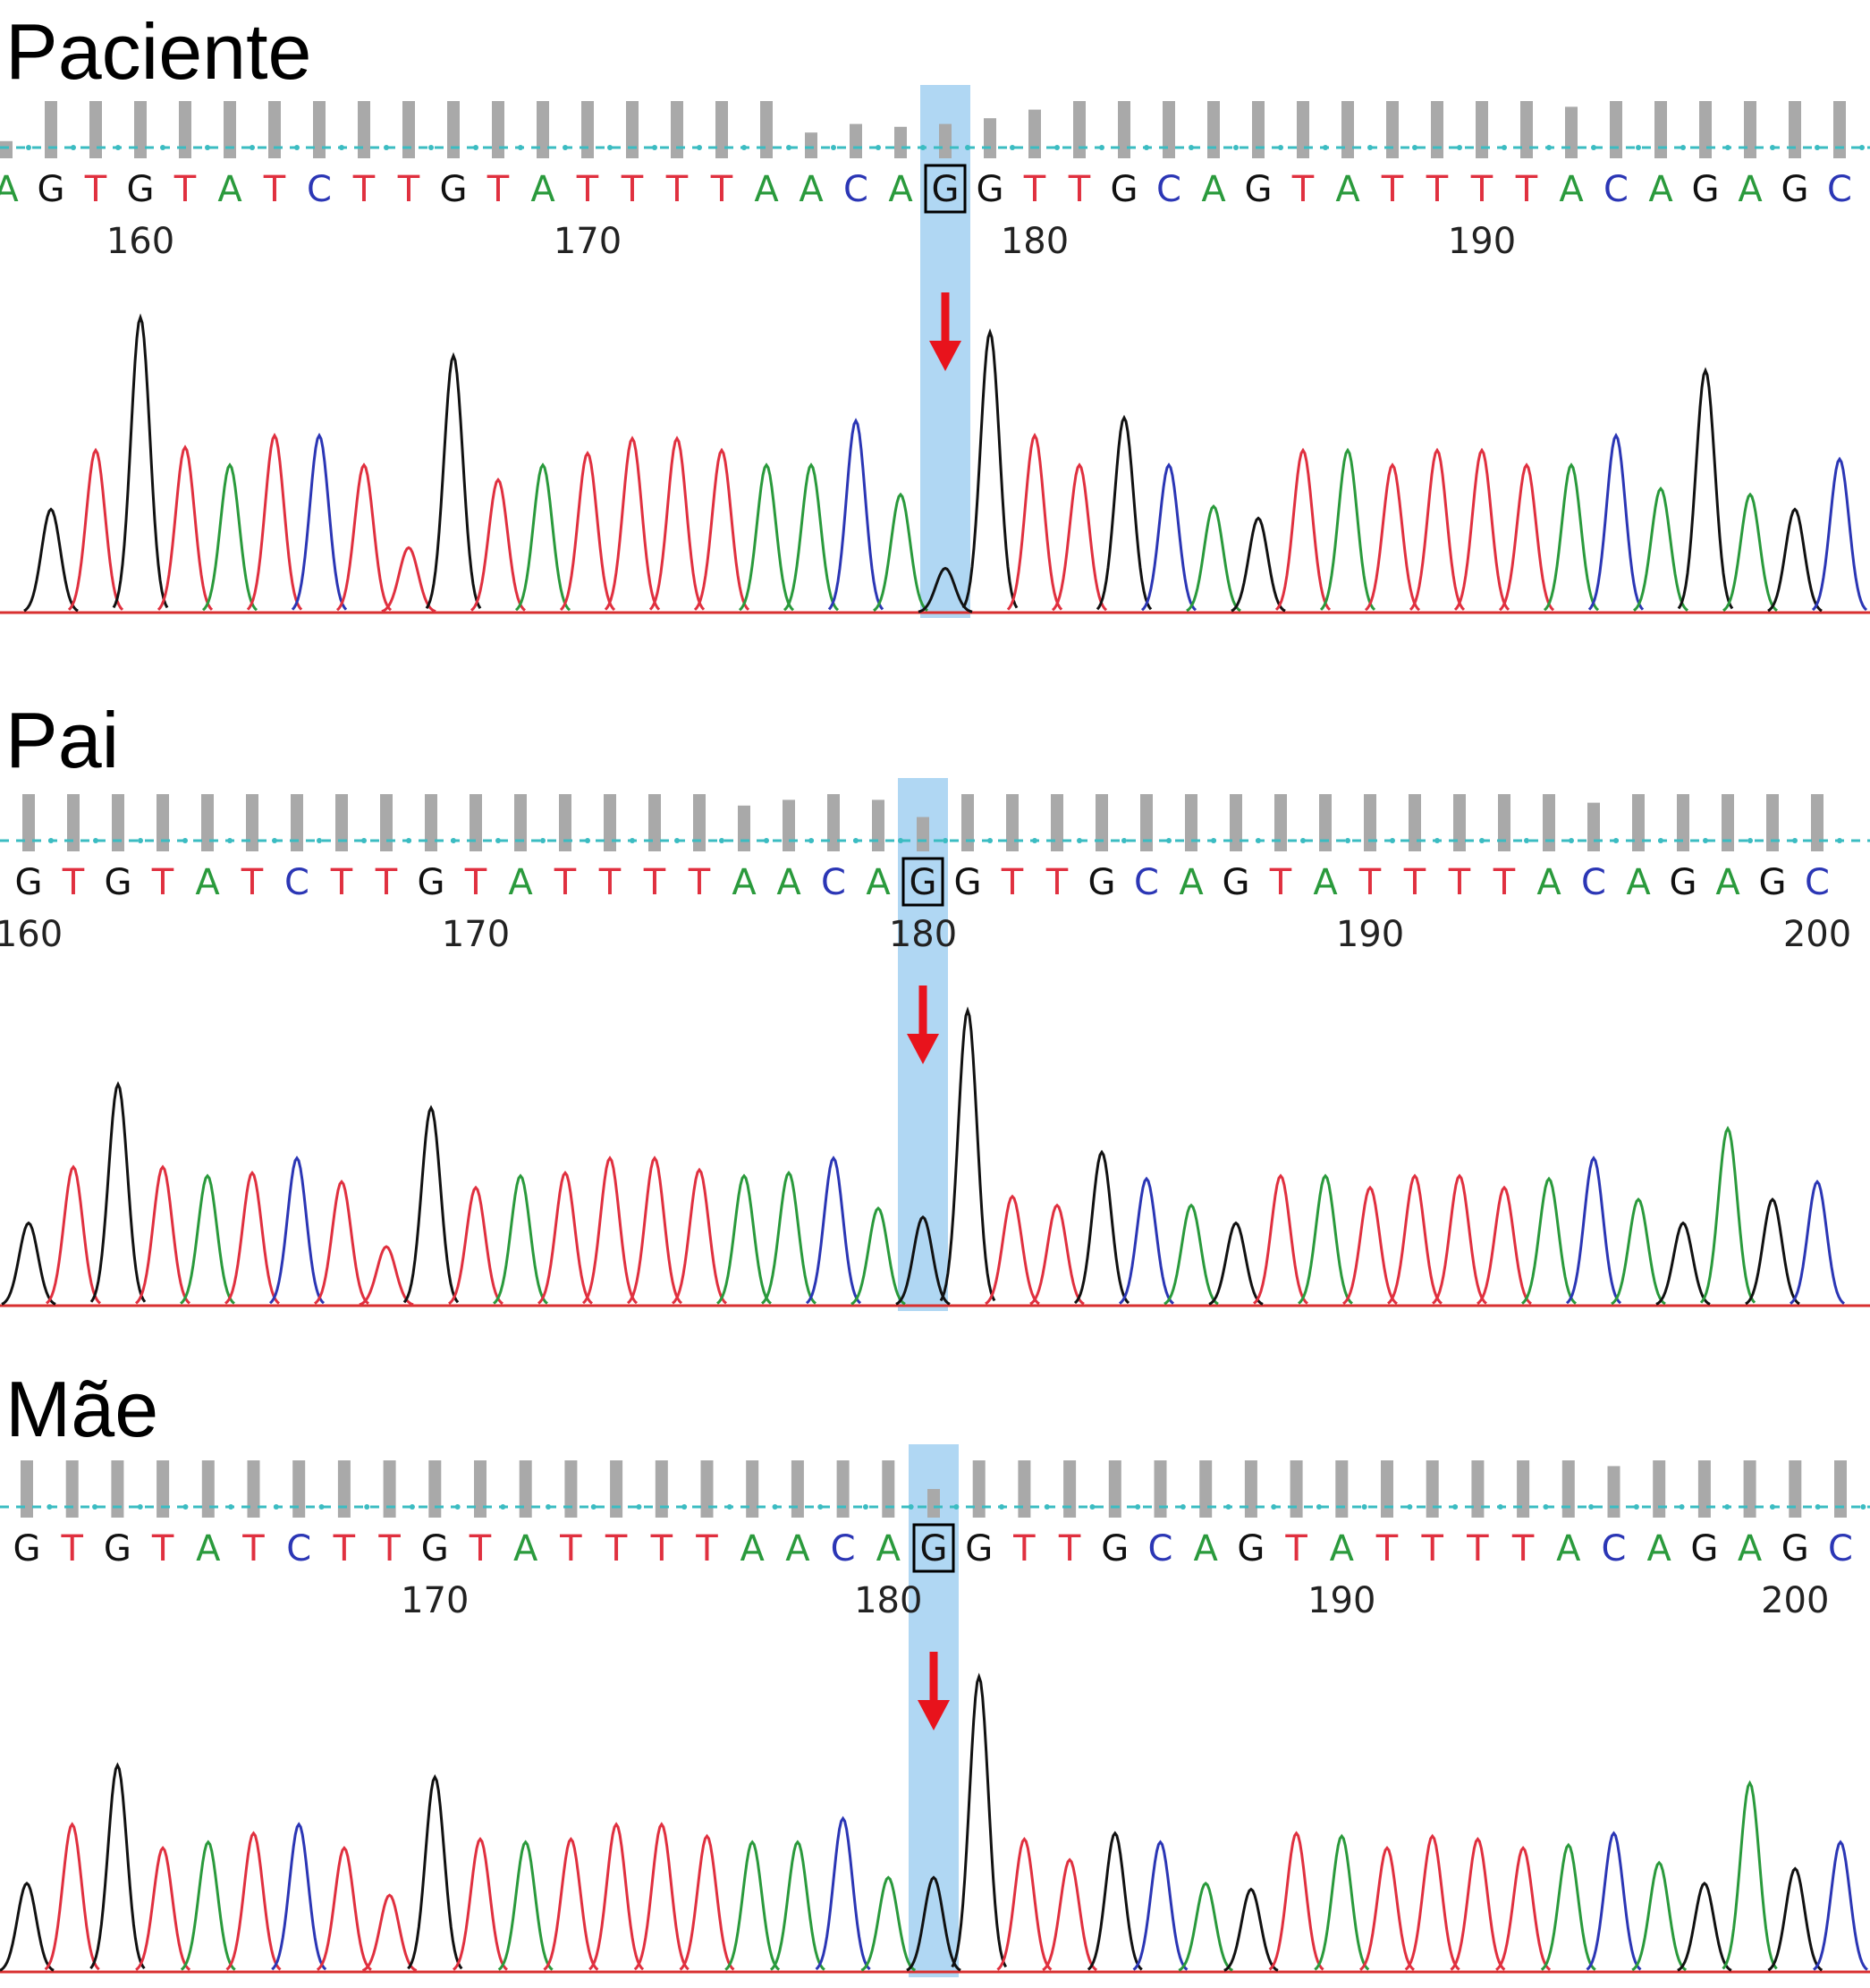 This screenshot has width=1870, height=1988. Describe the element at coordinates (158, 52) in the screenshot. I see `panel-title: Paciente` at that location.